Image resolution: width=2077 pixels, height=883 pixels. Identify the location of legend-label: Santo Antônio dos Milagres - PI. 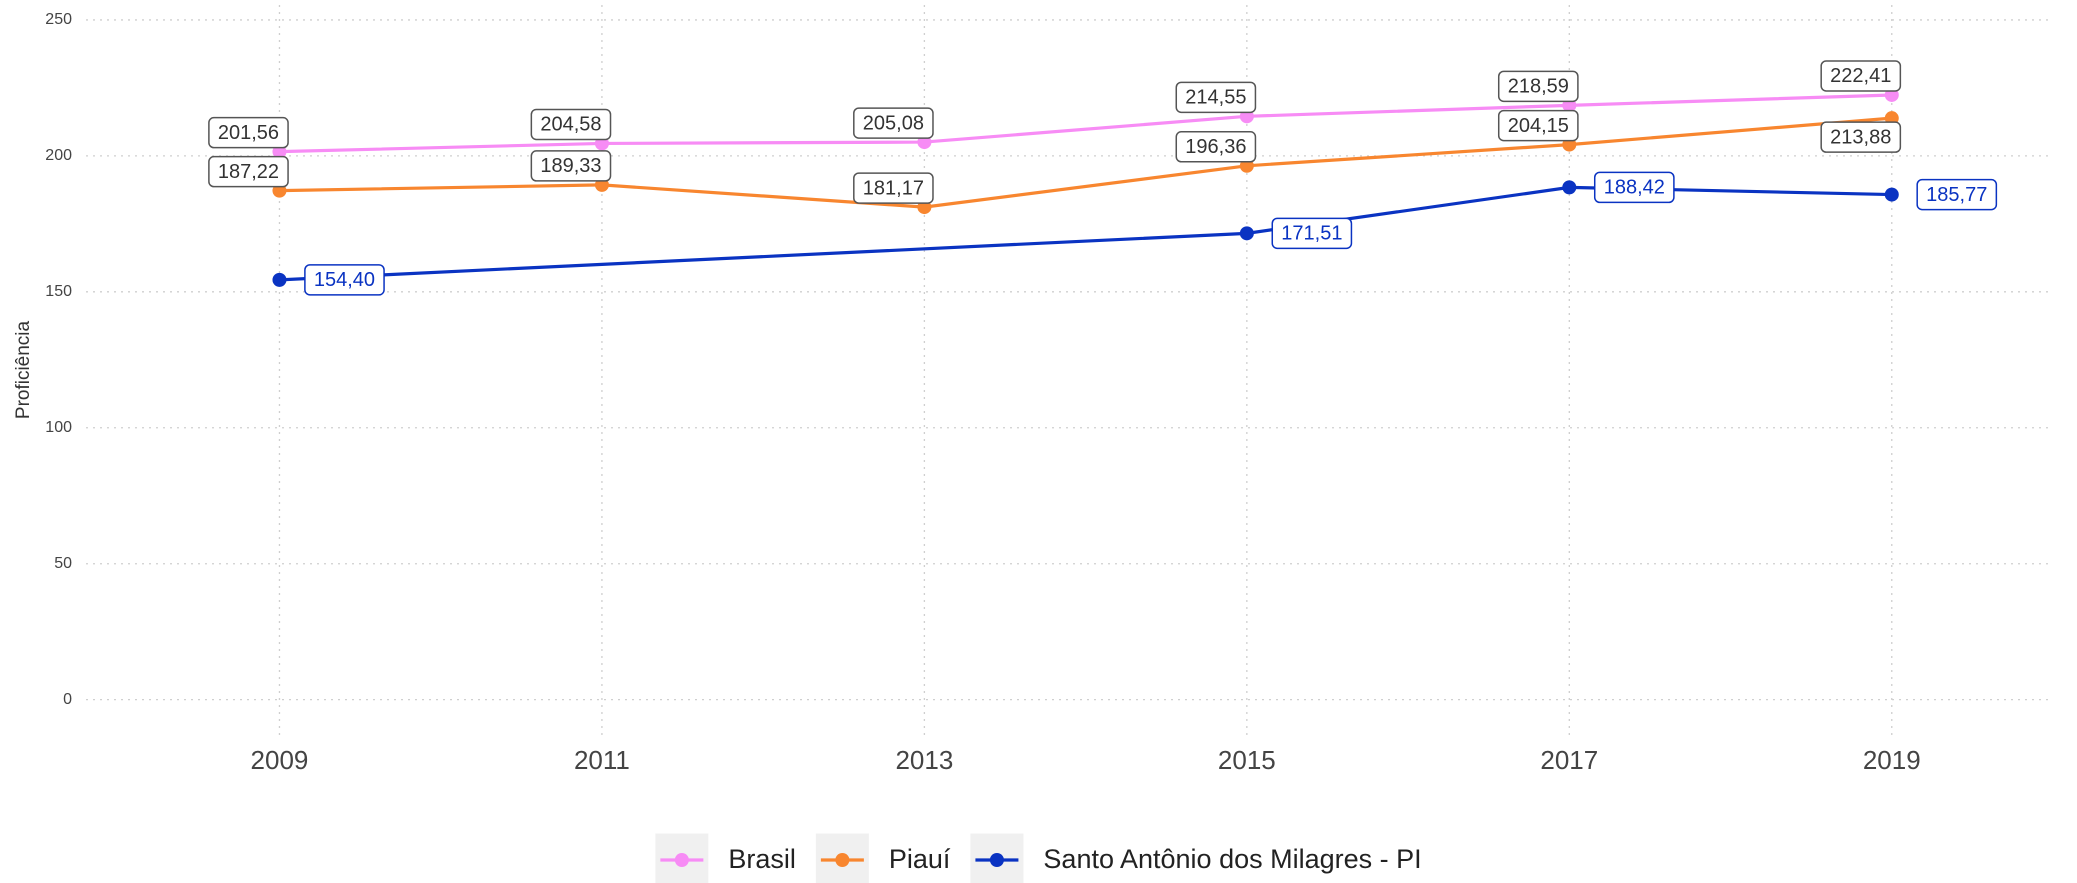
(1232, 859).